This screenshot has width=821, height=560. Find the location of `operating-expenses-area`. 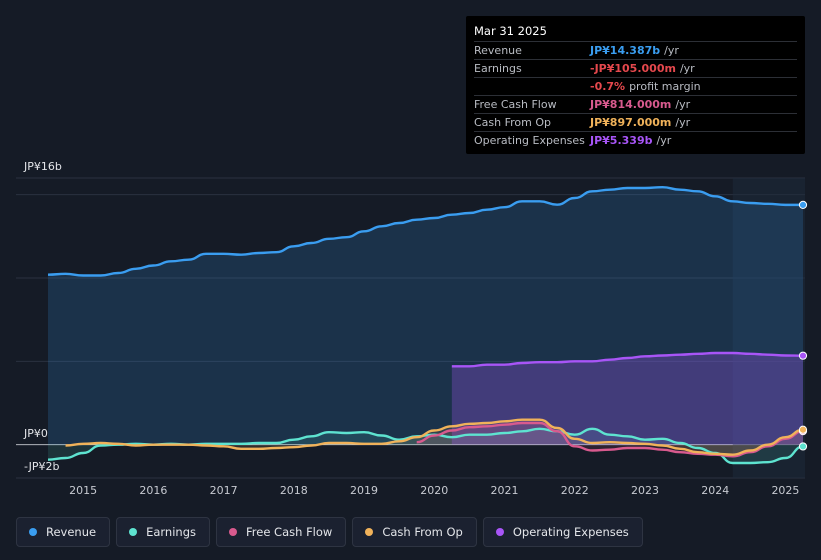

operating-expenses-area is located at coordinates (627, 399).